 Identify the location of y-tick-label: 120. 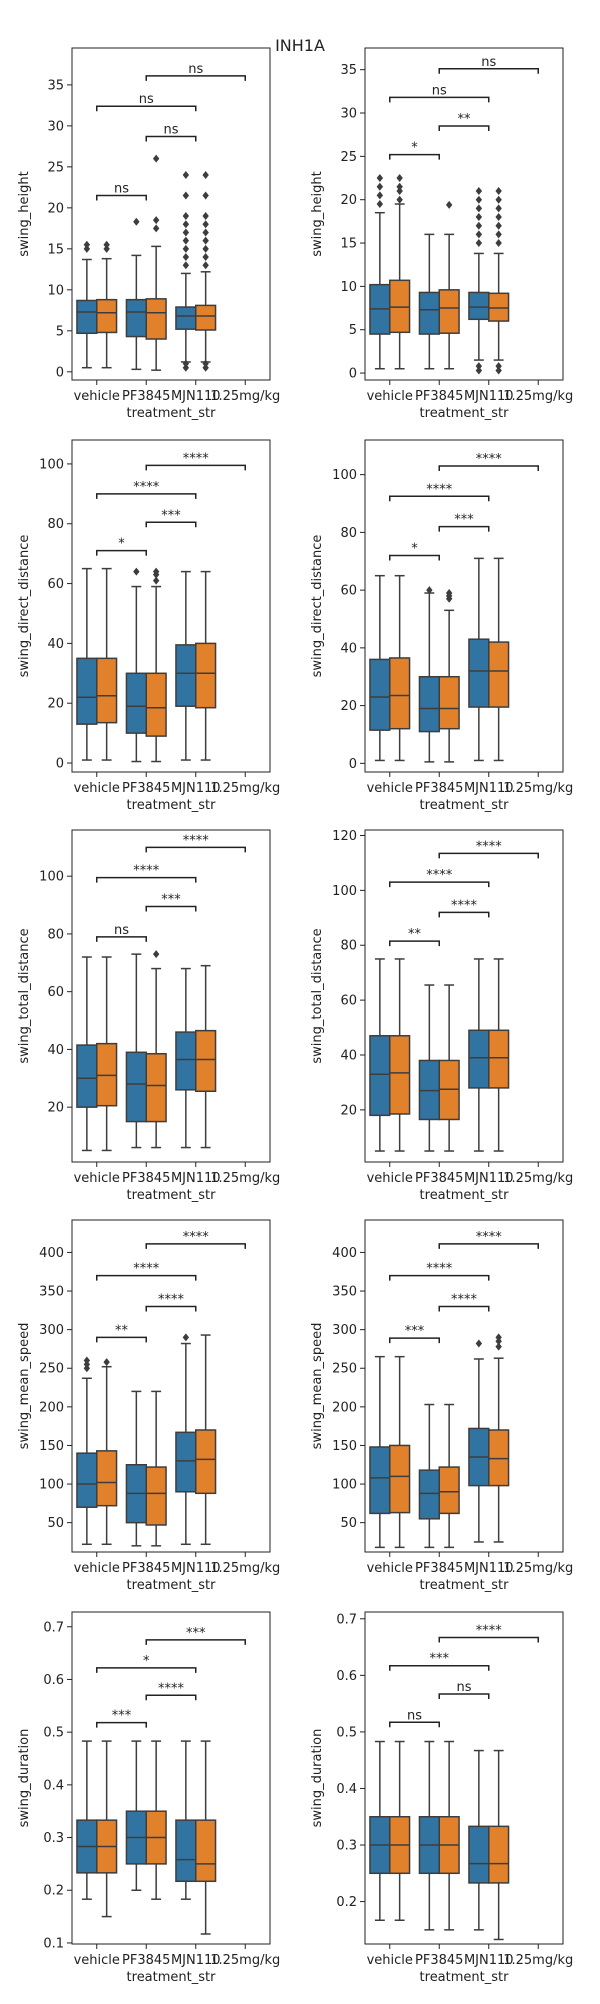
(344, 836).